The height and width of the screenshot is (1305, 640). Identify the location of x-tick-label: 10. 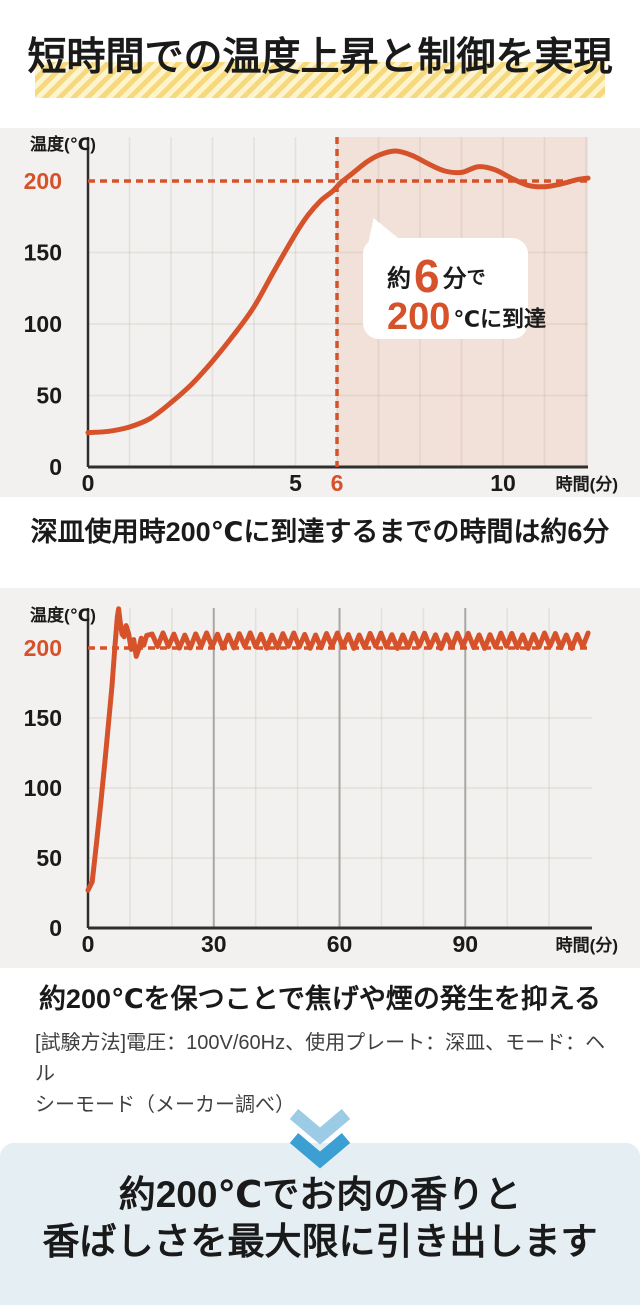
(503, 483).